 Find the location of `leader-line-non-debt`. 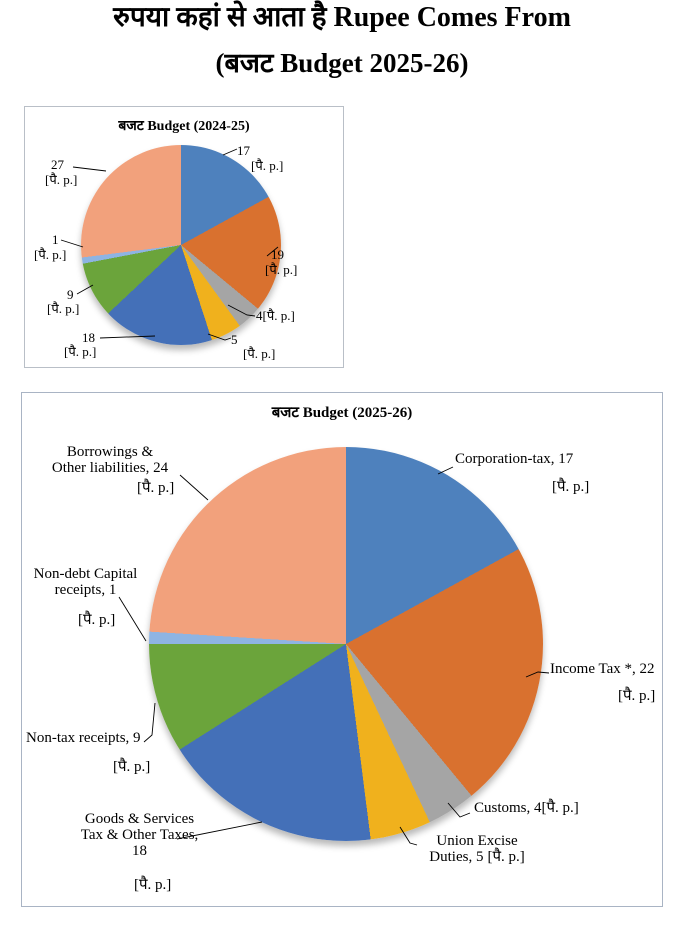

leader-line-non-debt is located at coordinates (132, 619).